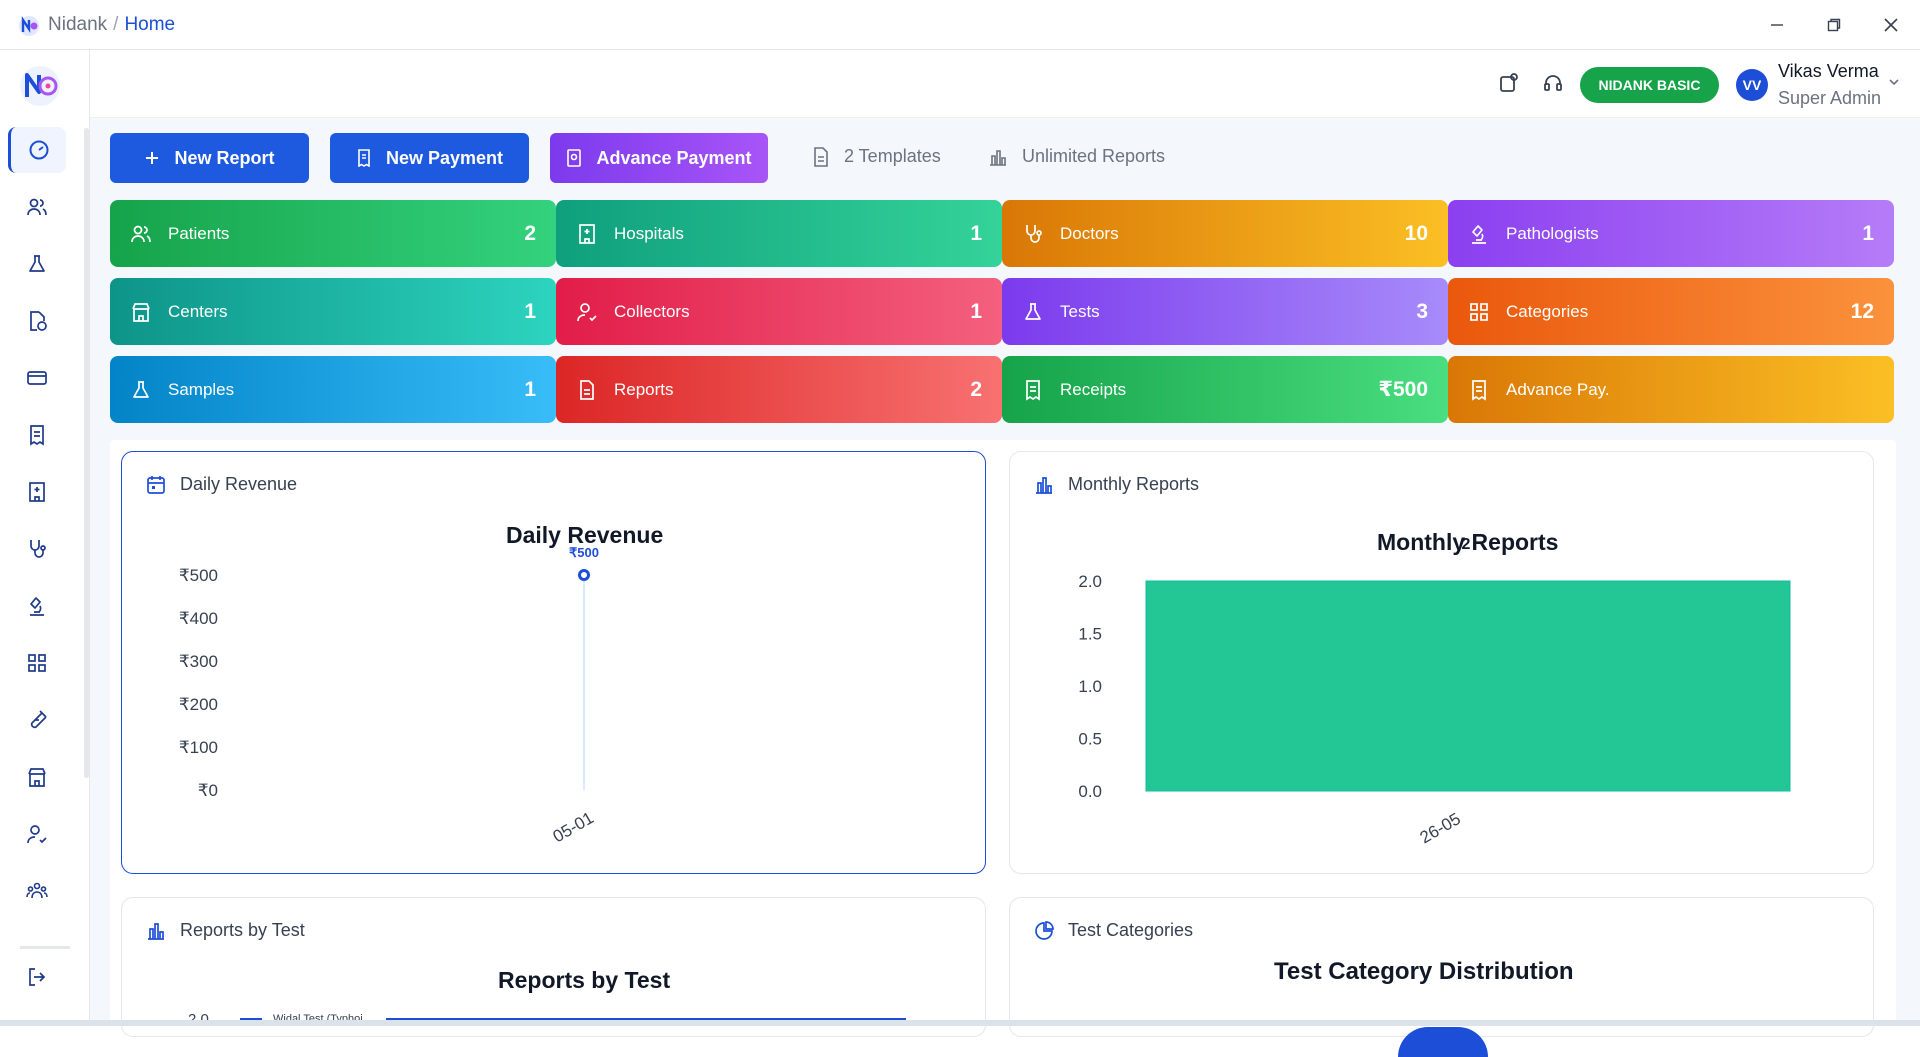  Describe the element at coordinates (1225, 233) in the screenshot. I see `card-doctors: Doctors 10` at that location.